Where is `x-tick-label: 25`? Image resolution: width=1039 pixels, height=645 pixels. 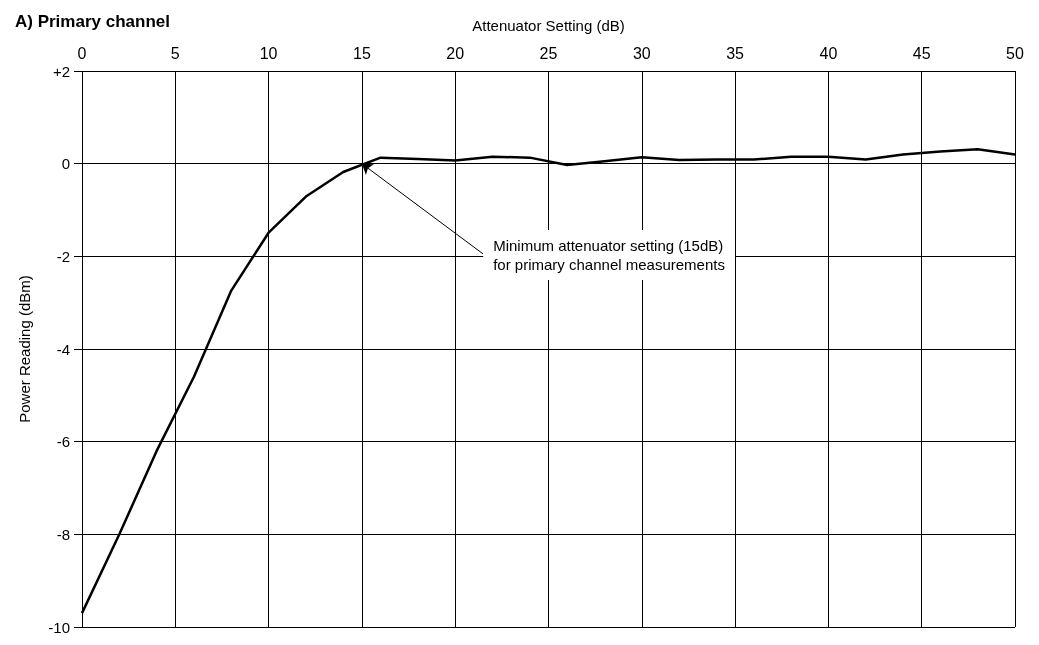
x-tick-label: 25 is located at coordinates (548, 53).